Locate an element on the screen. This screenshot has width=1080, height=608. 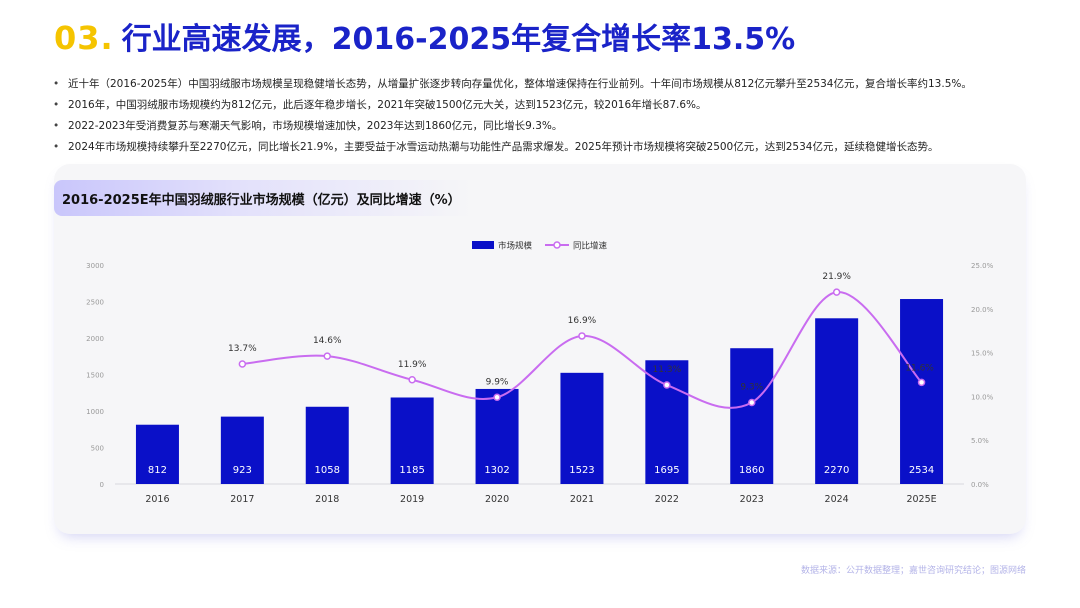
y-right-tick-label: 0.0% is located at coordinates (980, 485).